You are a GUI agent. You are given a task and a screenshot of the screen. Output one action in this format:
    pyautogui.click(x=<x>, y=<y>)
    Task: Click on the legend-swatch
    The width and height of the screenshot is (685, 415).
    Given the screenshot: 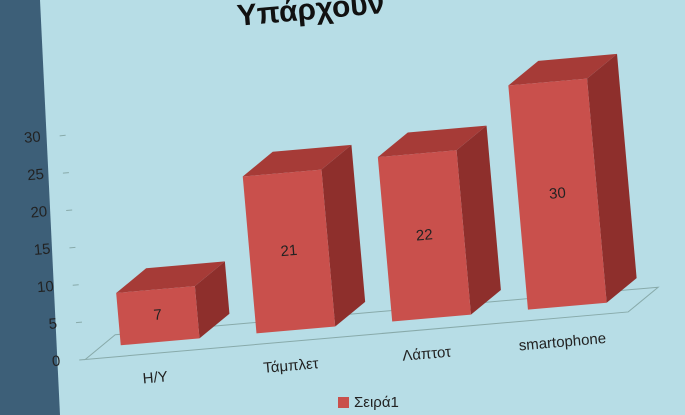 What is the action you would take?
    pyautogui.click(x=343, y=402)
    